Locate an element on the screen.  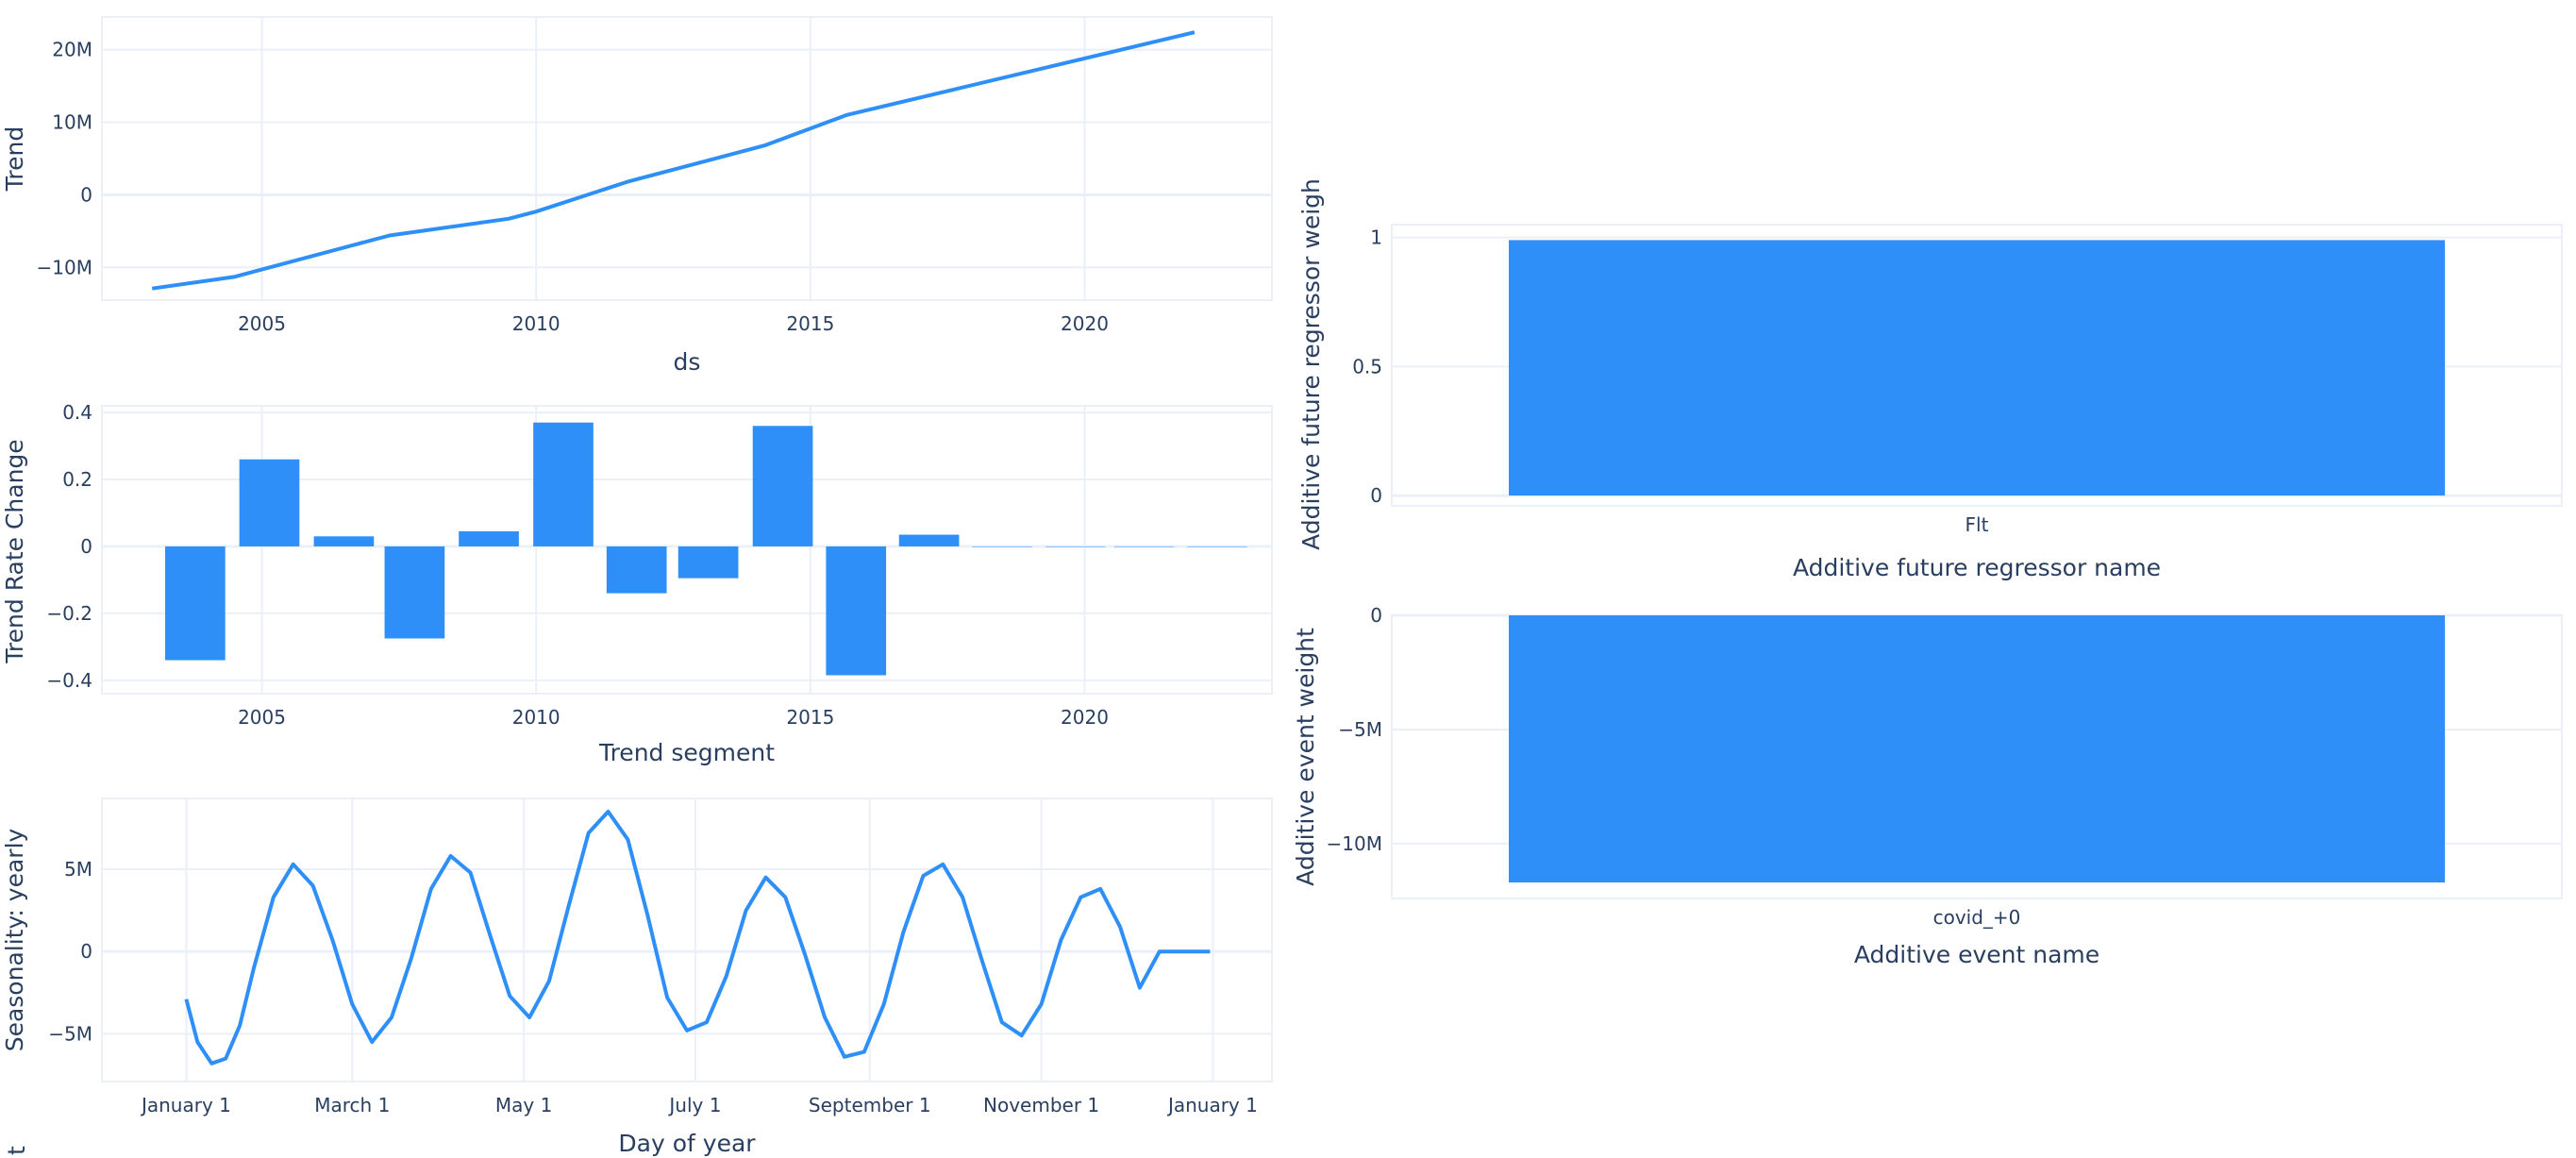
trend-rate-change-plot-area is located at coordinates (687, 550).